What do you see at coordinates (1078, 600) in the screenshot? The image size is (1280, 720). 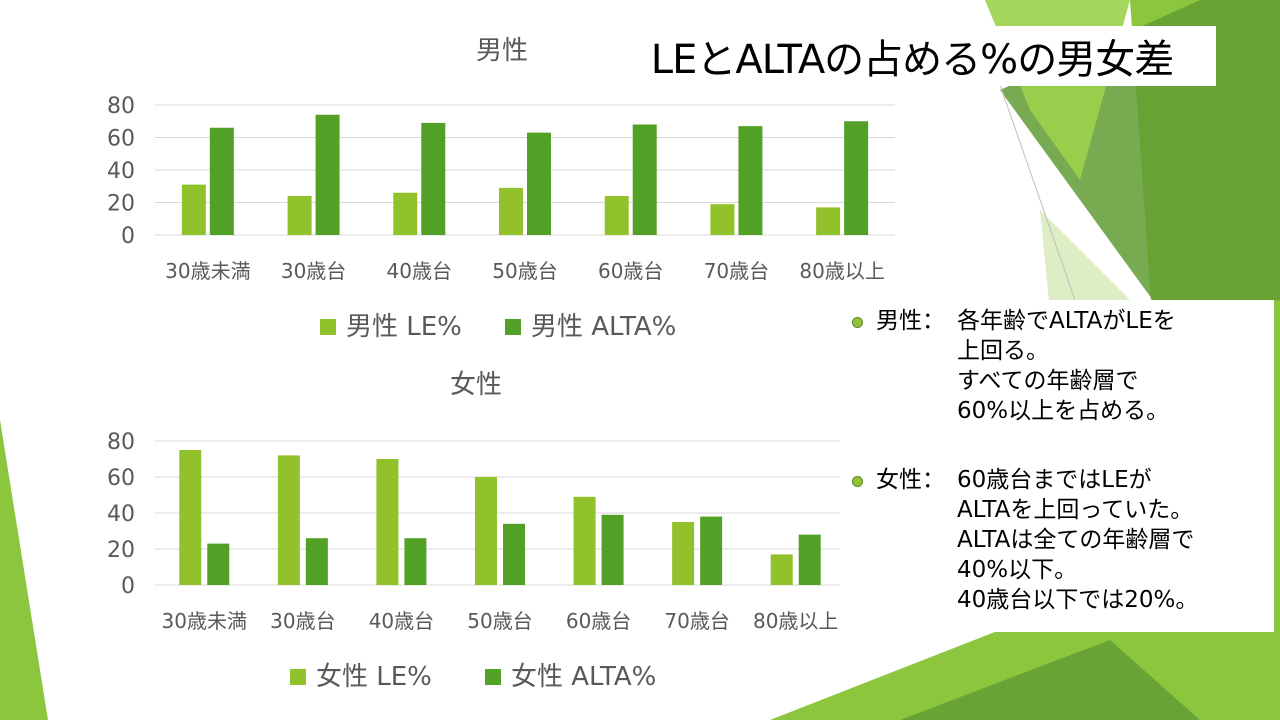 I see `note-line: 40歳台以下では20%。` at bounding box center [1078, 600].